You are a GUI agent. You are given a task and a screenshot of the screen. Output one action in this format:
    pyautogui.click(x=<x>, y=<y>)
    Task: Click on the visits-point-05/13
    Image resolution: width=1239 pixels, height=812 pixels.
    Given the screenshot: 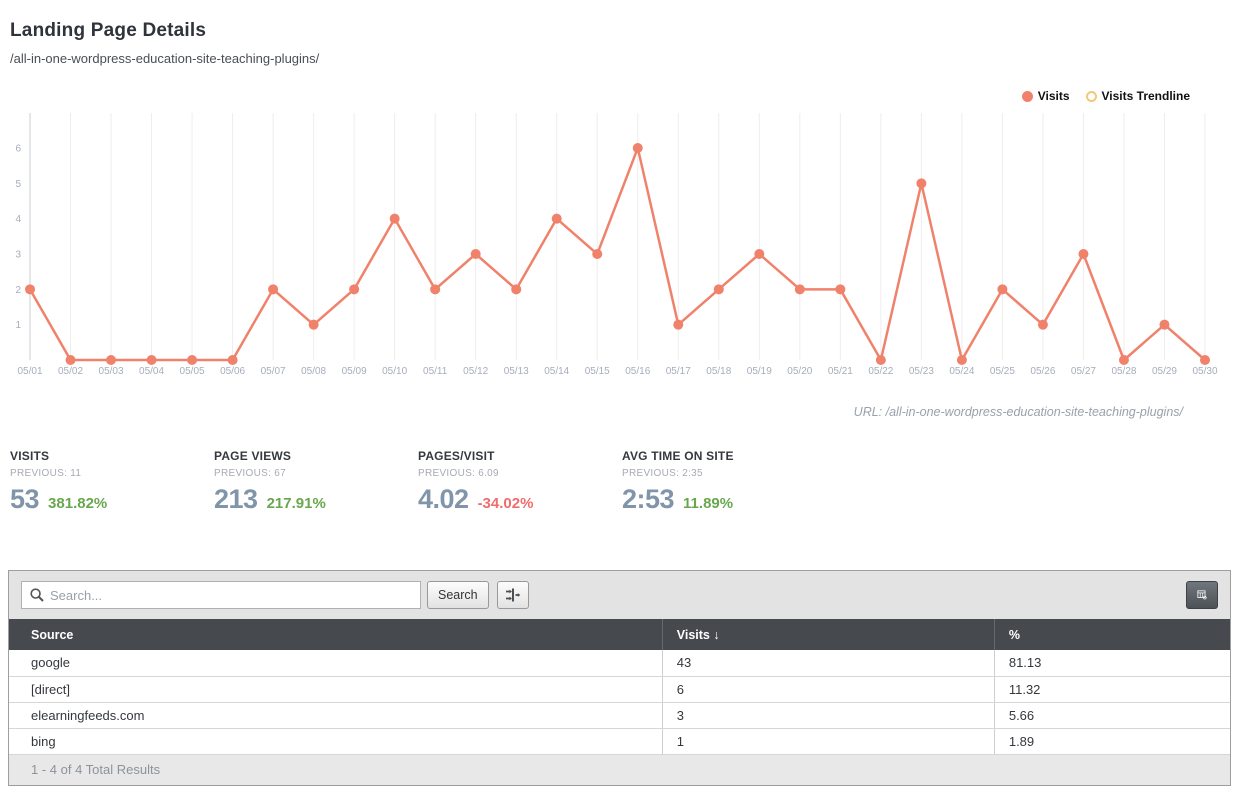 What is the action you would take?
    pyautogui.click(x=516, y=289)
    